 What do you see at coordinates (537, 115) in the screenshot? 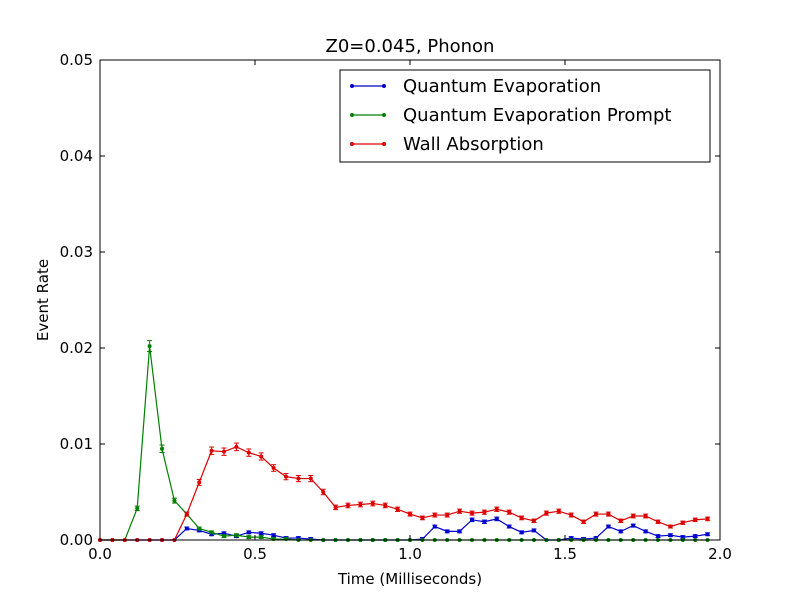
I see `legend-label: Quantum Evaporation Prompt` at bounding box center [537, 115].